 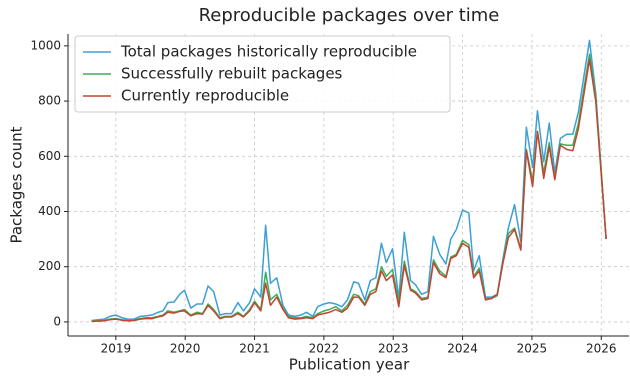 What do you see at coordinates (349, 15) in the screenshot?
I see `chart-title: Reproducible packages over time` at bounding box center [349, 15].